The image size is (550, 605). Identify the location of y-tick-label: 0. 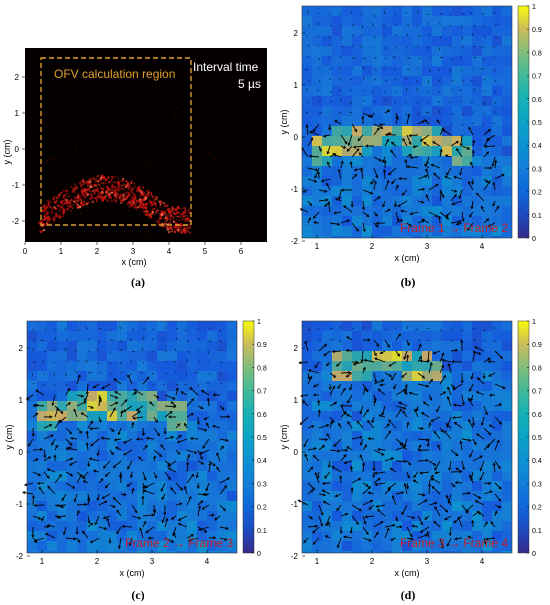
(296, 452).